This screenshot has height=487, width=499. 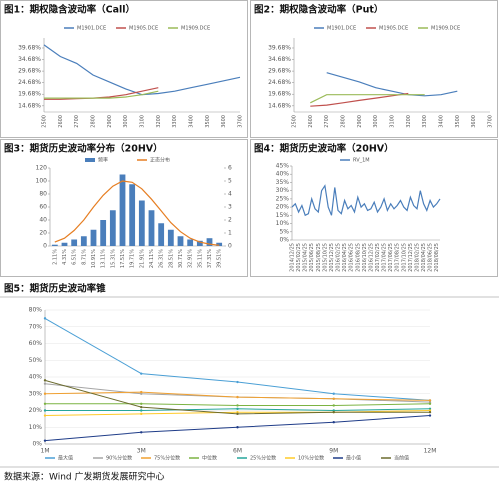 I want to click on x-tick-label: 2015/10/25, so click(x=325, y=257).